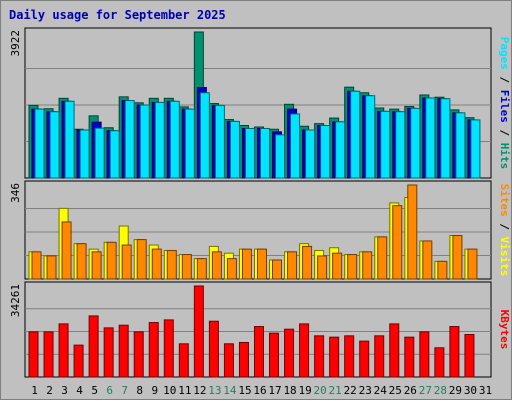  Describe the element at coordinates (289, 390) in the screenshot. I see `x-tick-label-day-18: 18` at that location.